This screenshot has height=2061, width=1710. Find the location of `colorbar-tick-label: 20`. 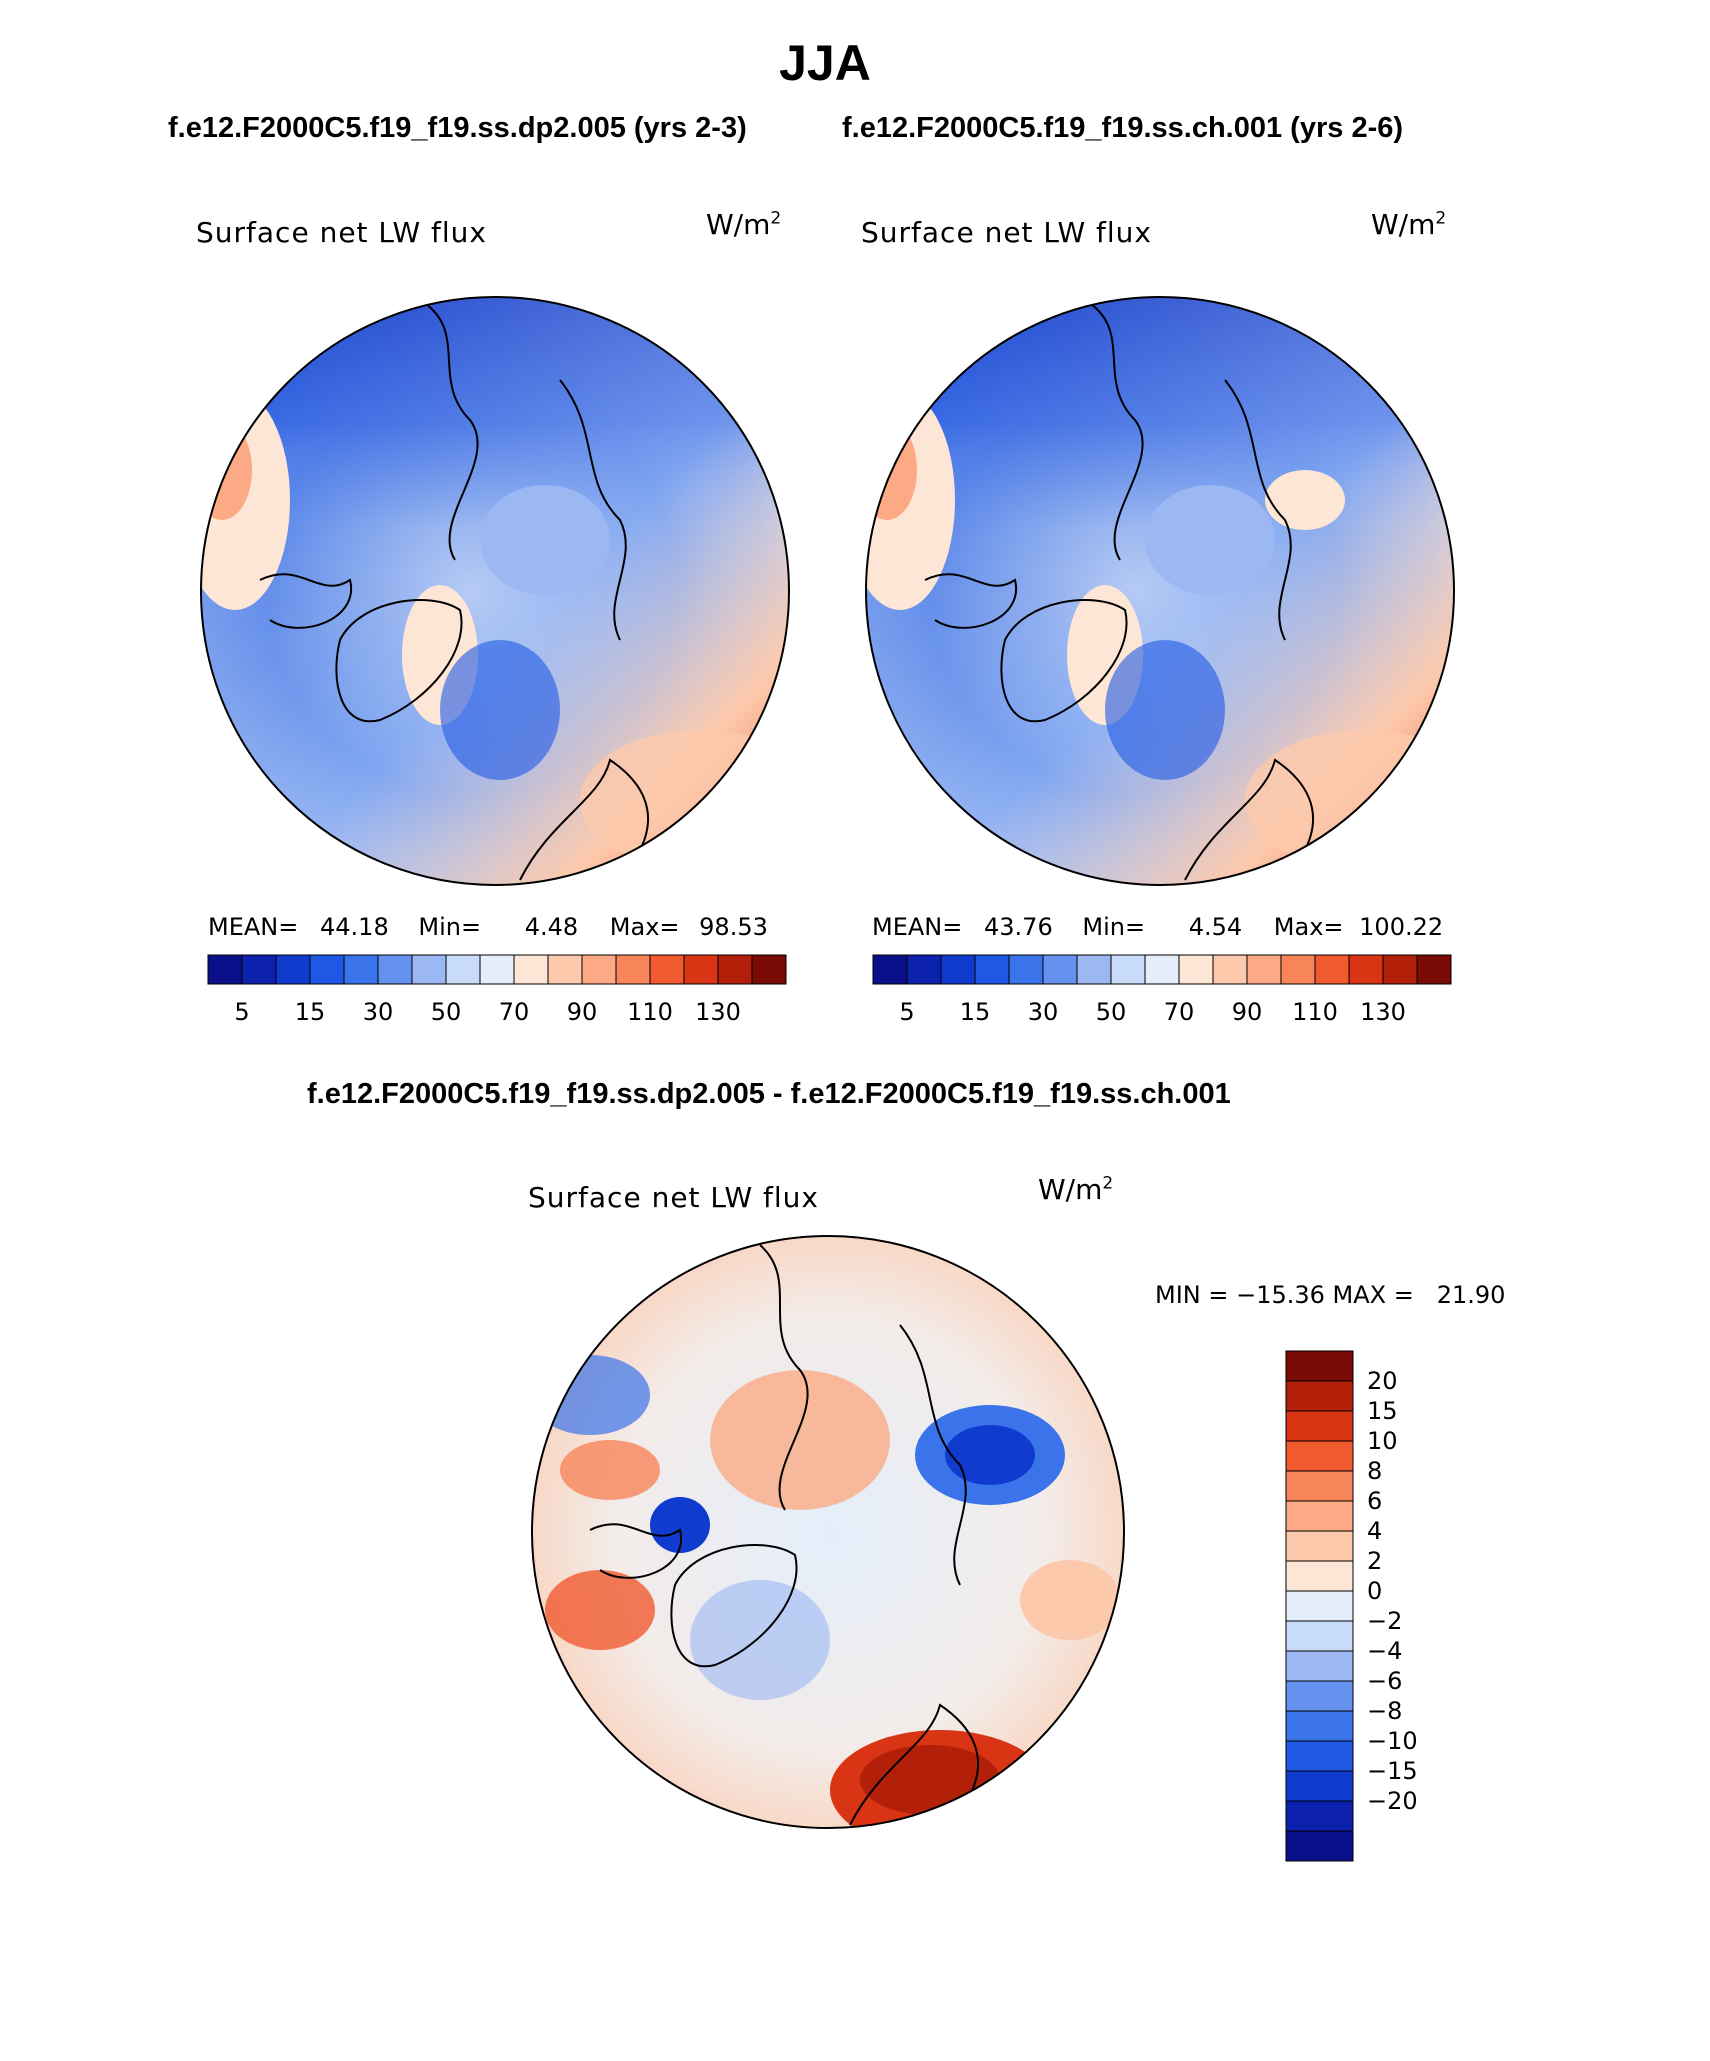

colorbar-tick-label: 20 is located at coordinates (1382, 1381).